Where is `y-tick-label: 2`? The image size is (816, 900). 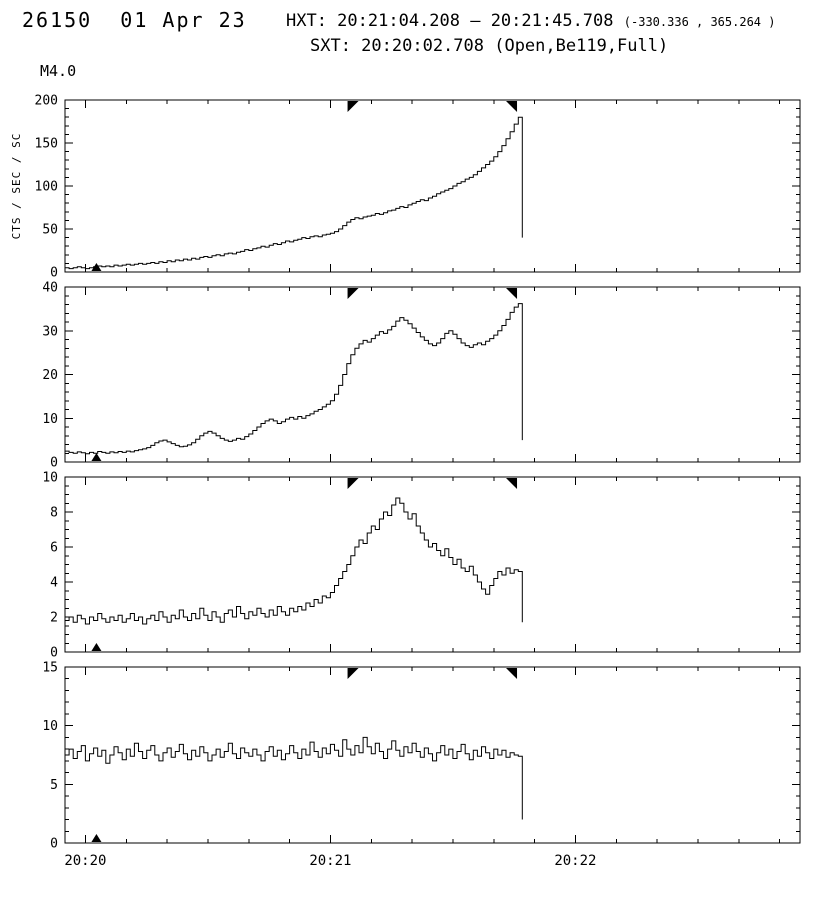
y-tick-label: 2 is located at coordinates (54, 618).